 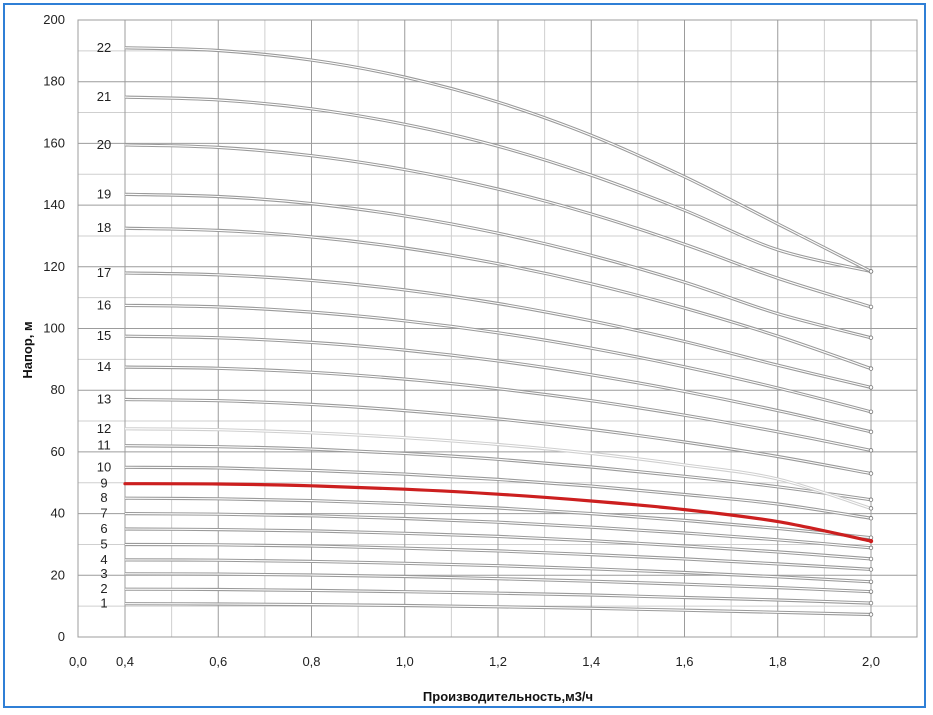 What do you see at coordinates (218, 661) in the screenshot?
I see `x-tick-label: 0,6` at bounding box center [218, 661].